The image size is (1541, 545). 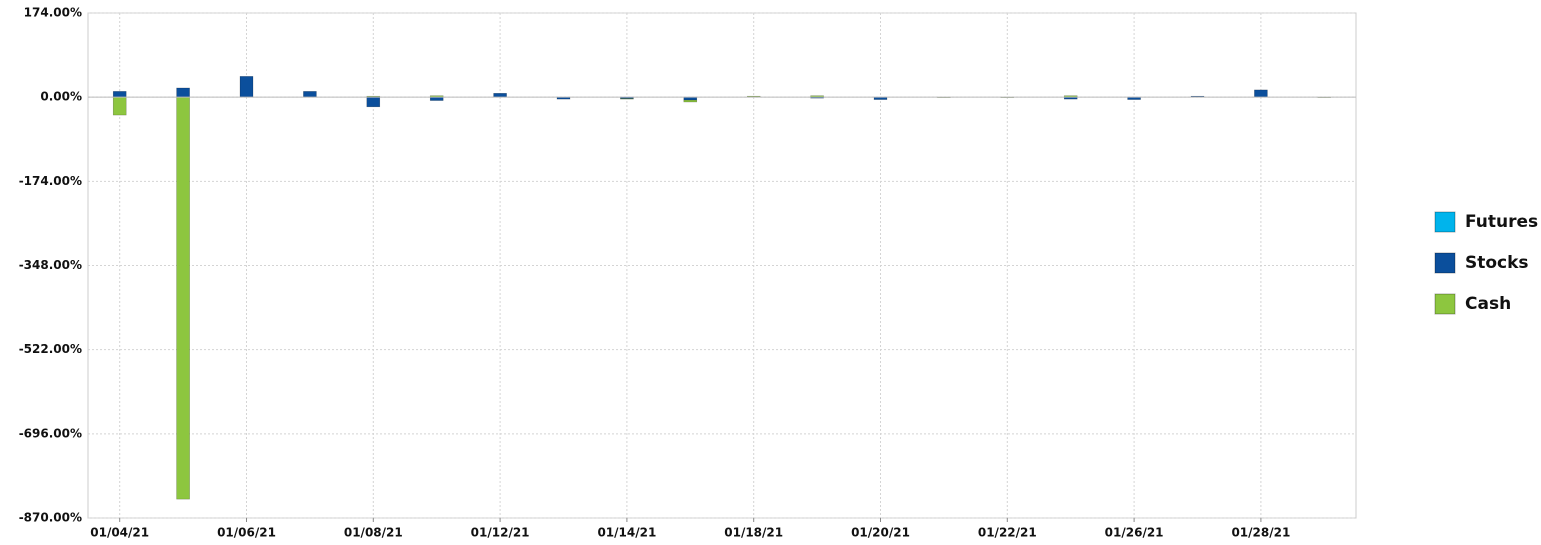 What do you see at coordinates (50, 433) in the screenshot?
I see `y-tick-label: -696.00%` at bounding box center [50, 433].